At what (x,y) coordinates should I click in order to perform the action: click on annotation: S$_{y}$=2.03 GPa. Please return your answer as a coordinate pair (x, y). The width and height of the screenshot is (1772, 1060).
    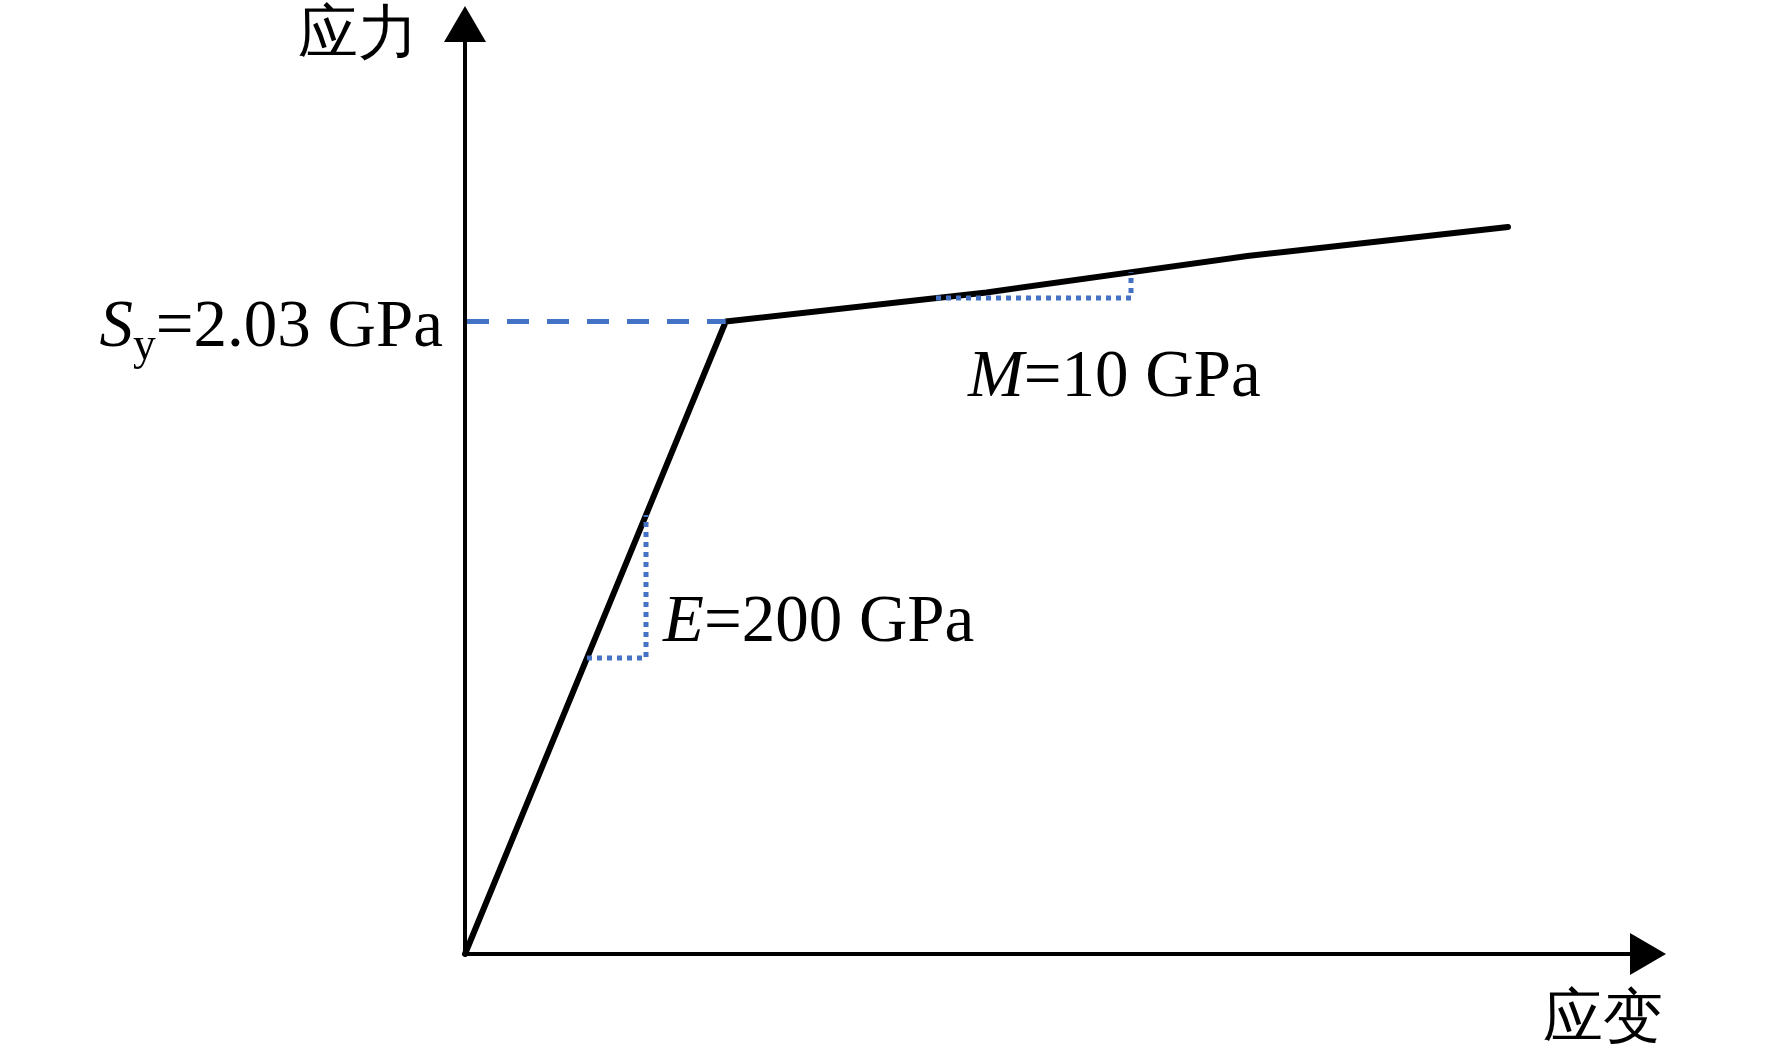
    Looking at the image, I should click on (271, 327).